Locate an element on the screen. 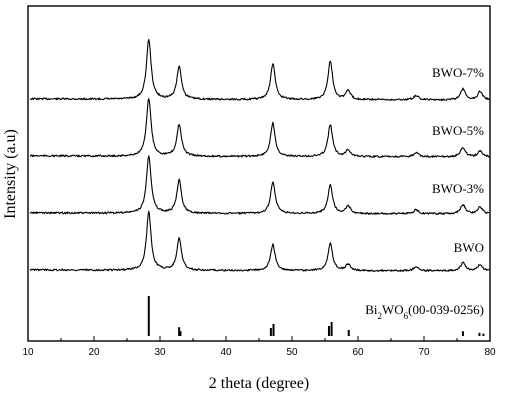 Image resolution: width=507 pixels, height=400 pixels. x-tick-label: 10 is located at coordinates (28, 352).